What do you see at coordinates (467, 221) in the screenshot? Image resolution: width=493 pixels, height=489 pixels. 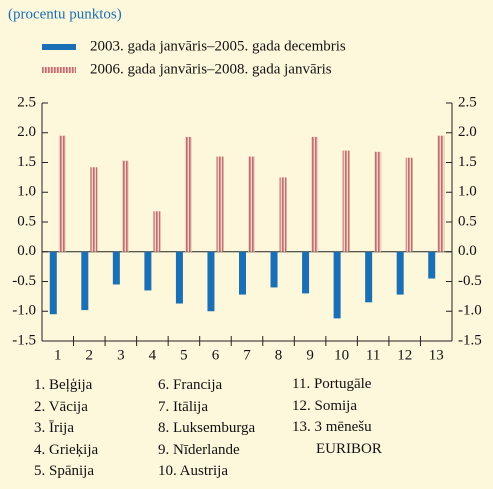 I see `y2-tick-label: 0.5` at bounding box center [467, 221].